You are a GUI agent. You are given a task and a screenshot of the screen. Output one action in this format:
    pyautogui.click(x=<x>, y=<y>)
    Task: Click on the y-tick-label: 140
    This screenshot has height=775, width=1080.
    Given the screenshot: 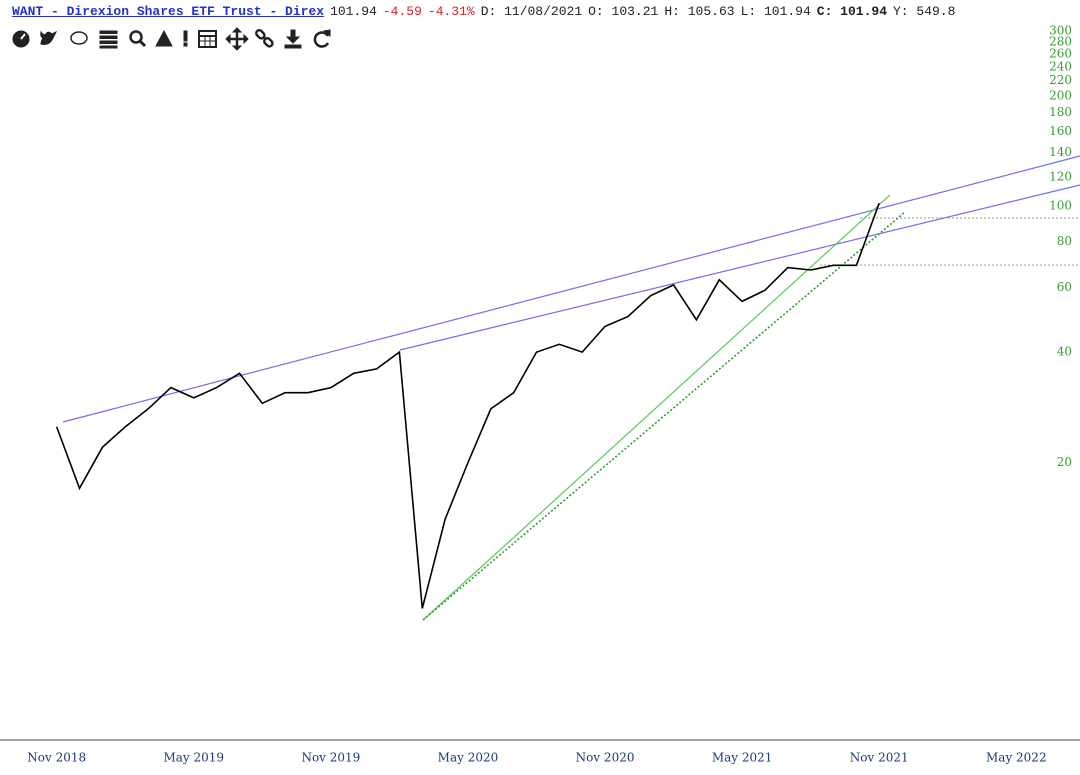 What is the action you would take?
    pyautogui.click(x=1060, y=152)
    